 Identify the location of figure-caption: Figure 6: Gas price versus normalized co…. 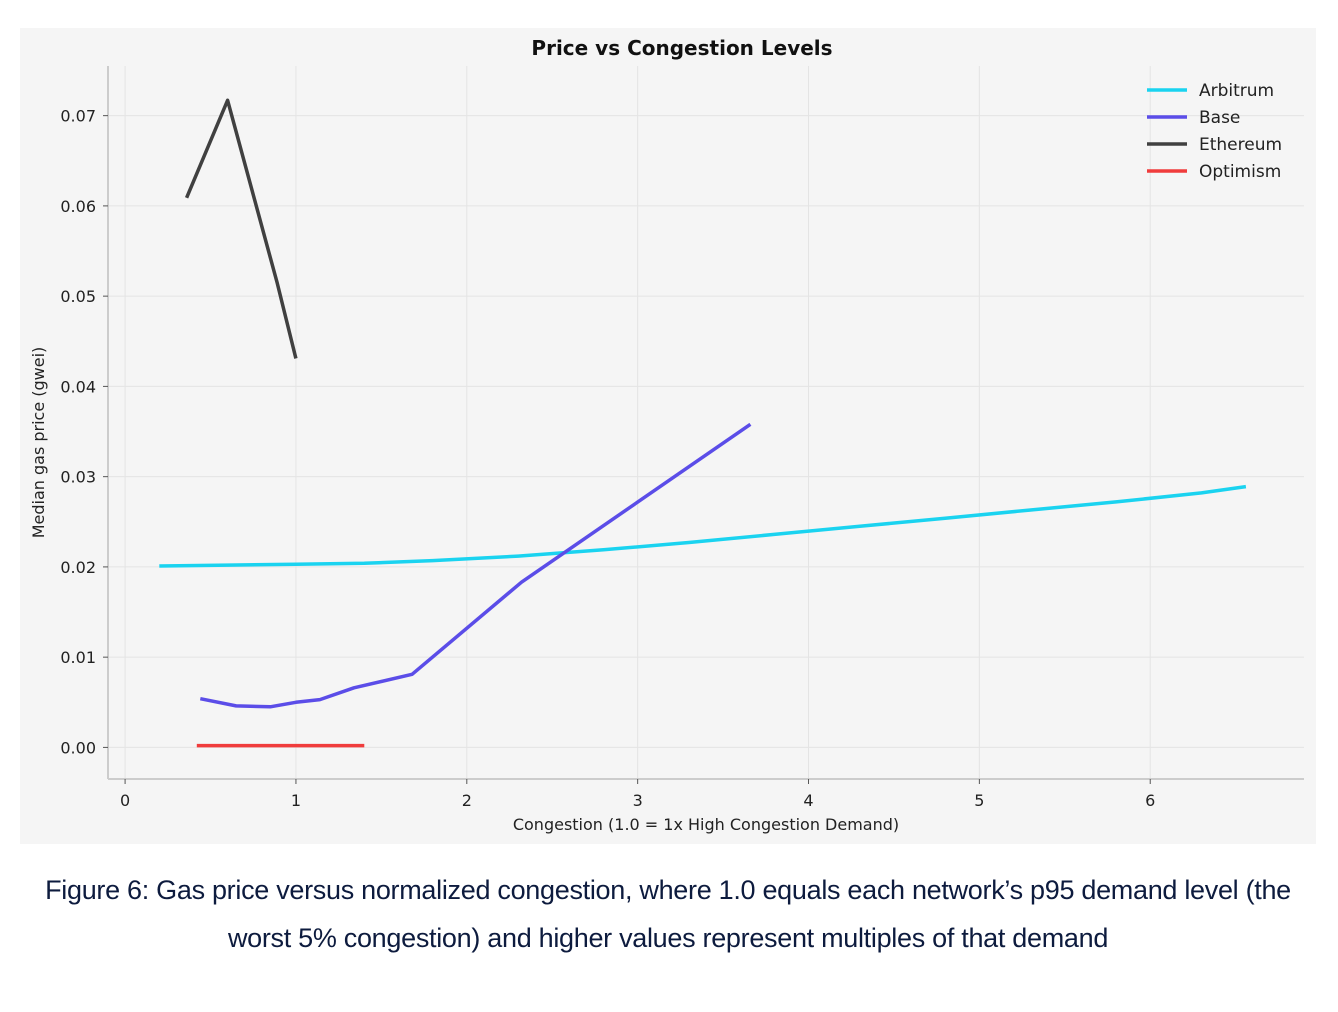
(668, 914).